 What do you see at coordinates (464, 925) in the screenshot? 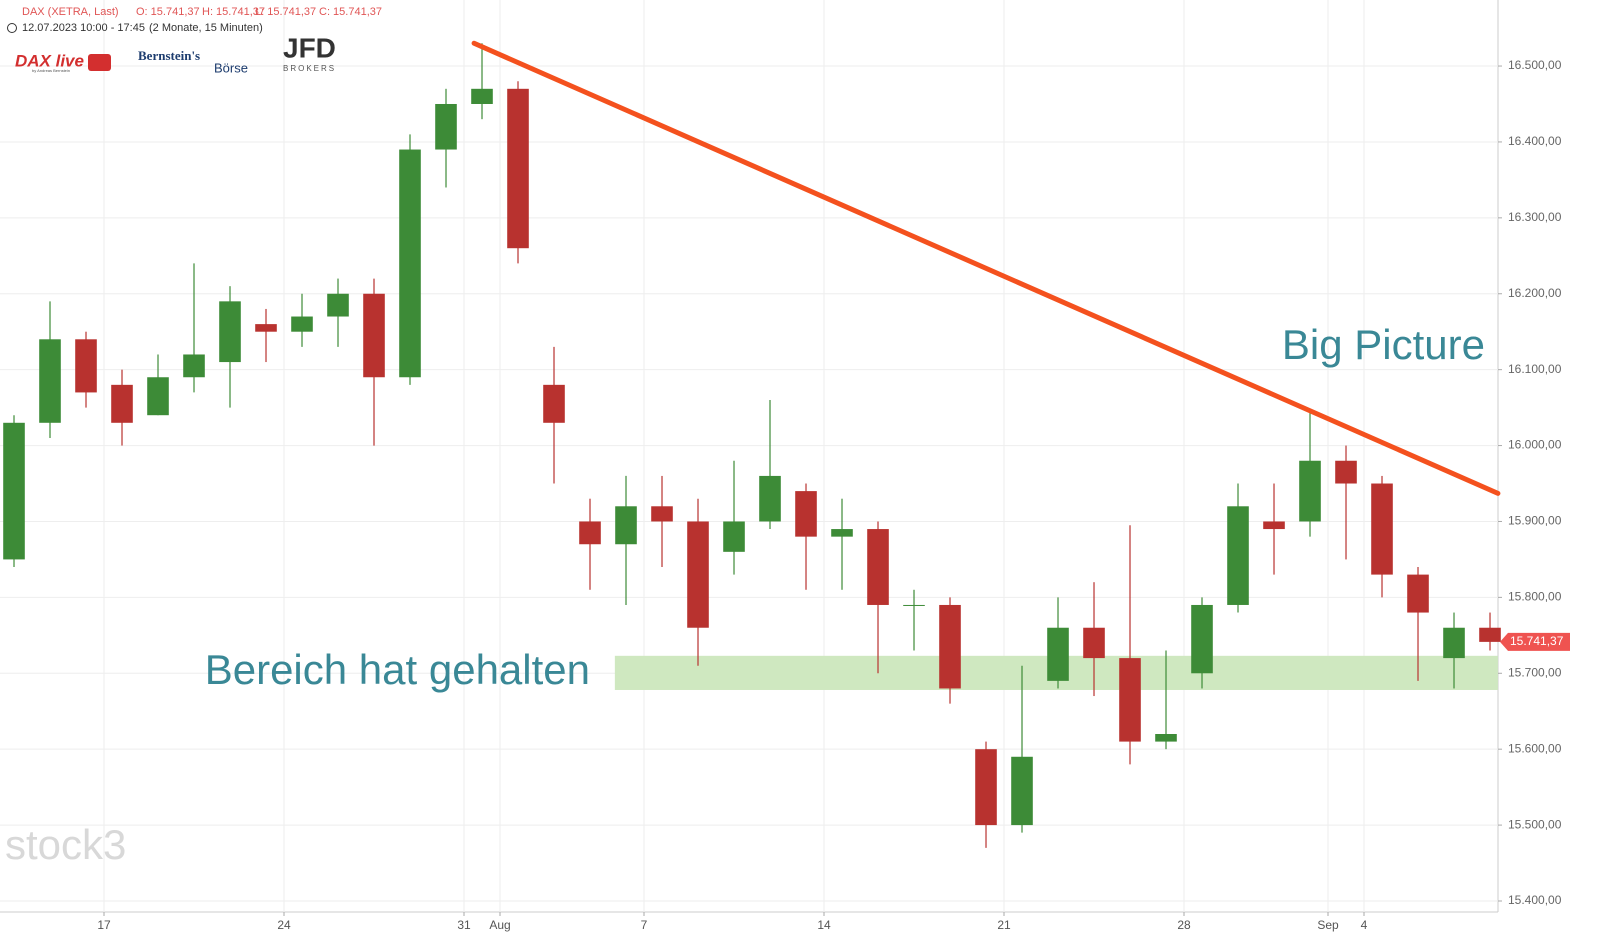
I see `x-tick-label: 31` at bounding box center [464, 925].